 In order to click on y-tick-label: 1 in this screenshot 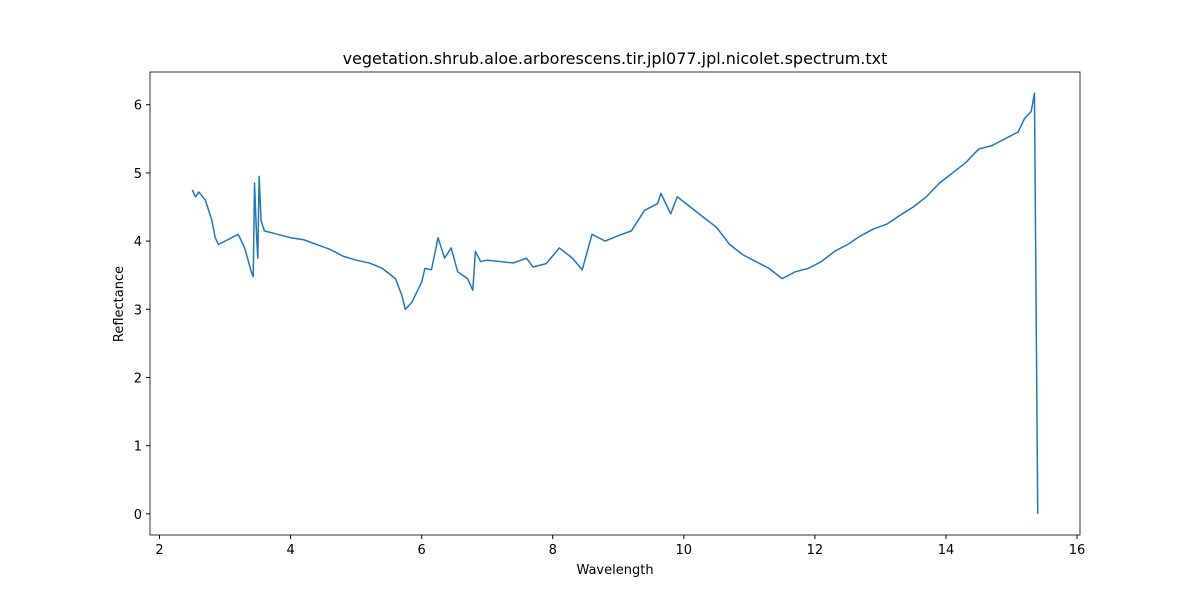, I will do `click(138, 447)`.